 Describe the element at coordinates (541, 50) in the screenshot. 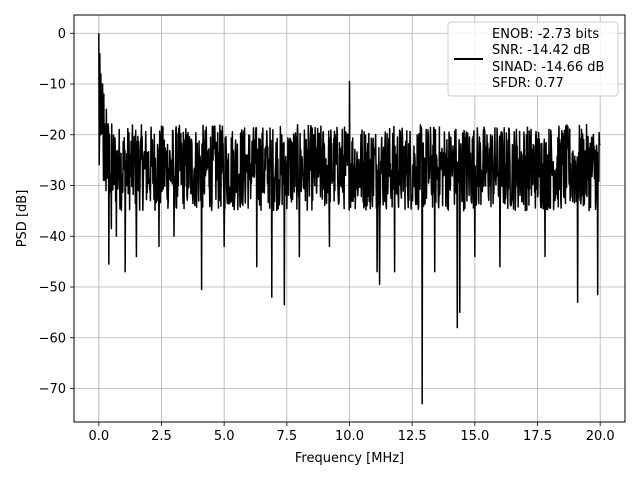

I see `legend-entry-snr: SNR: -14.42 dB` at that location.